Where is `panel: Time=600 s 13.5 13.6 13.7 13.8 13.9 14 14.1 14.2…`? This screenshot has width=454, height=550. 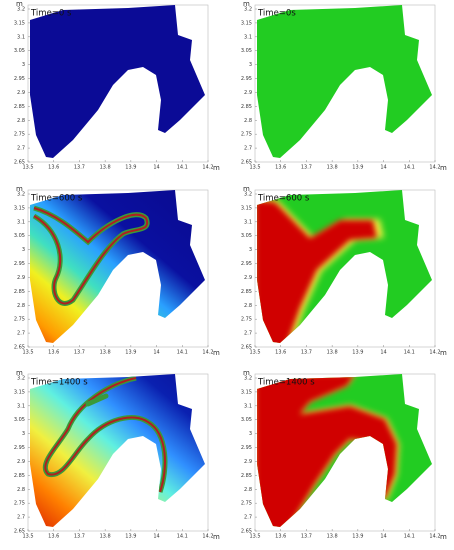
panel: Time=600 s 13.5 13.6 13.7 13.8 13.9 14 14.1 14.2… is located at coordinates (344, 271).